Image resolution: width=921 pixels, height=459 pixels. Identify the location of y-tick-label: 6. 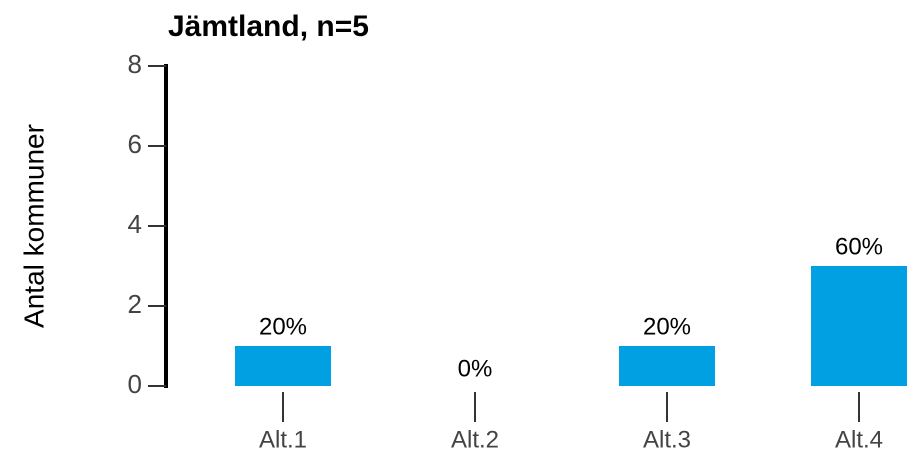
(135, 144).